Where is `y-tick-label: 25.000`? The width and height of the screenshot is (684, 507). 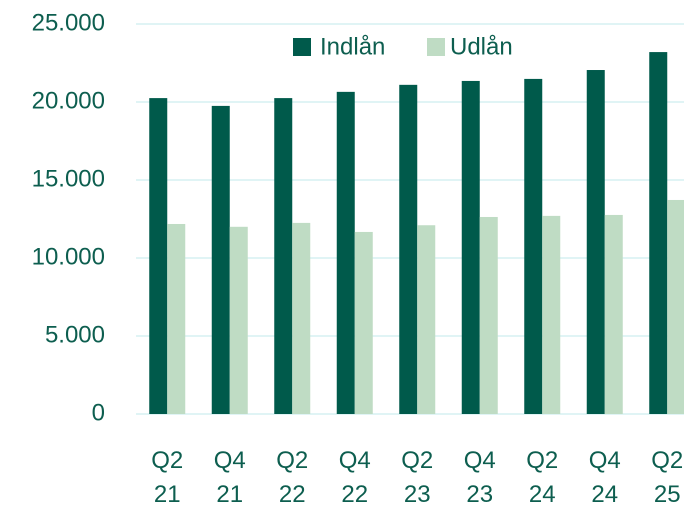 y-tick-label: 25.000 is located at coordinates (68, 22).